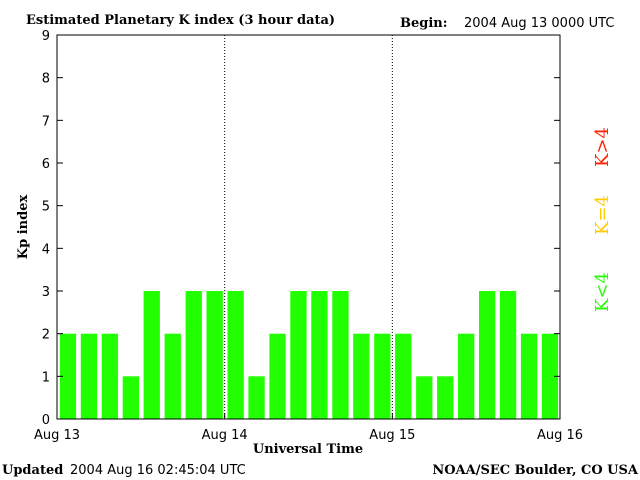 The image size is (640, 480). What do you see at coordinates (535, 470) in the screenshot?
I see `source-credit: NOAA/SEC Boulder, CO USA` at bounding box center [535, 470].